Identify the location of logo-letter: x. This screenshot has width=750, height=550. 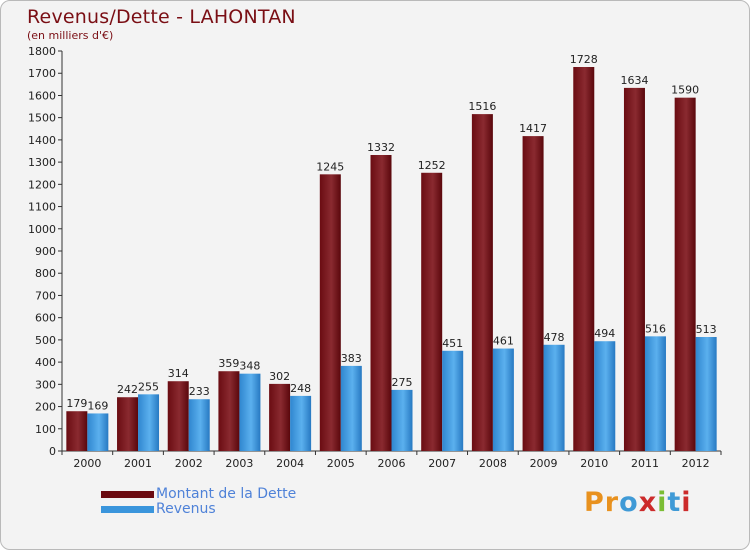
(648, 502).